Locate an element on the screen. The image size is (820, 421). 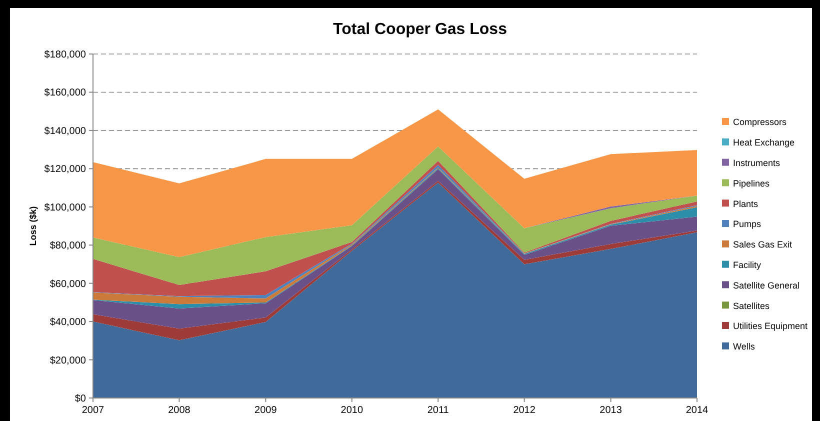
legend-label: Facility is located at coordinates (747, 265).